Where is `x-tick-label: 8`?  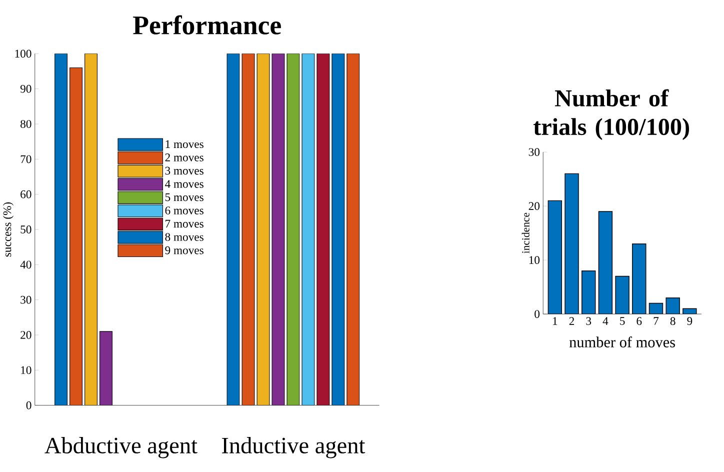
x-tick-label: 8 is located at coordinates (673, 320).